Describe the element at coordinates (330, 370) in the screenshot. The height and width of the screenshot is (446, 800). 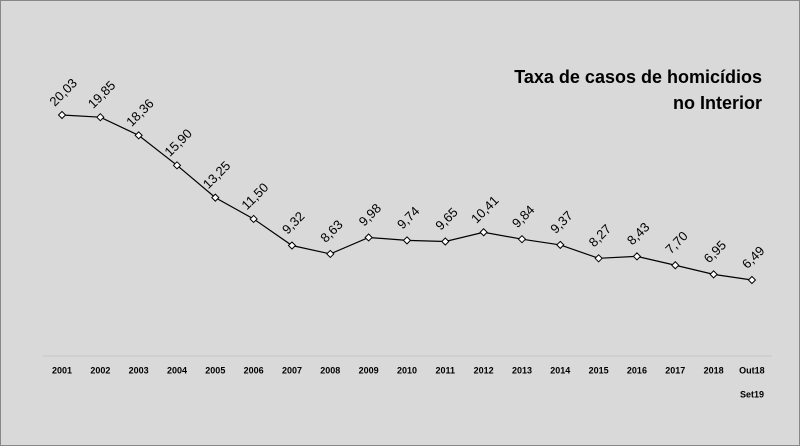
I see `x-tick-label: 2008` at that location.